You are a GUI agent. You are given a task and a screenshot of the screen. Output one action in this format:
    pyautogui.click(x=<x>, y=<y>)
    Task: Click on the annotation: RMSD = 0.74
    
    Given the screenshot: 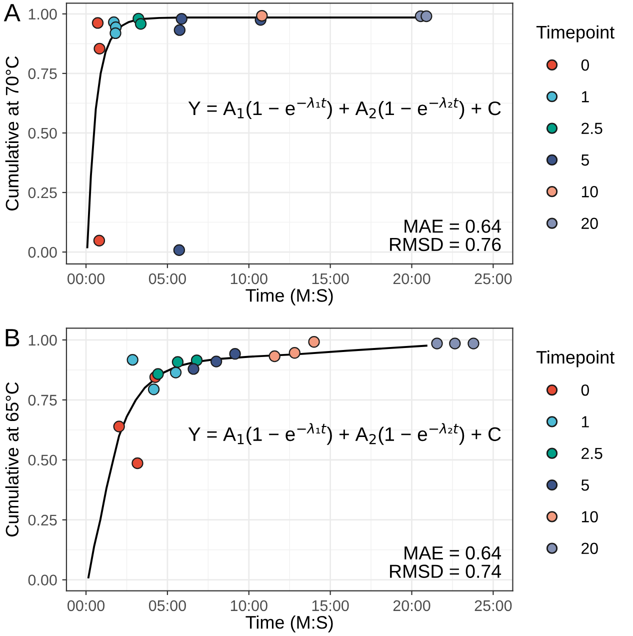 What is the action you would take?
    pyautogui.click(x=446, y=571)
    